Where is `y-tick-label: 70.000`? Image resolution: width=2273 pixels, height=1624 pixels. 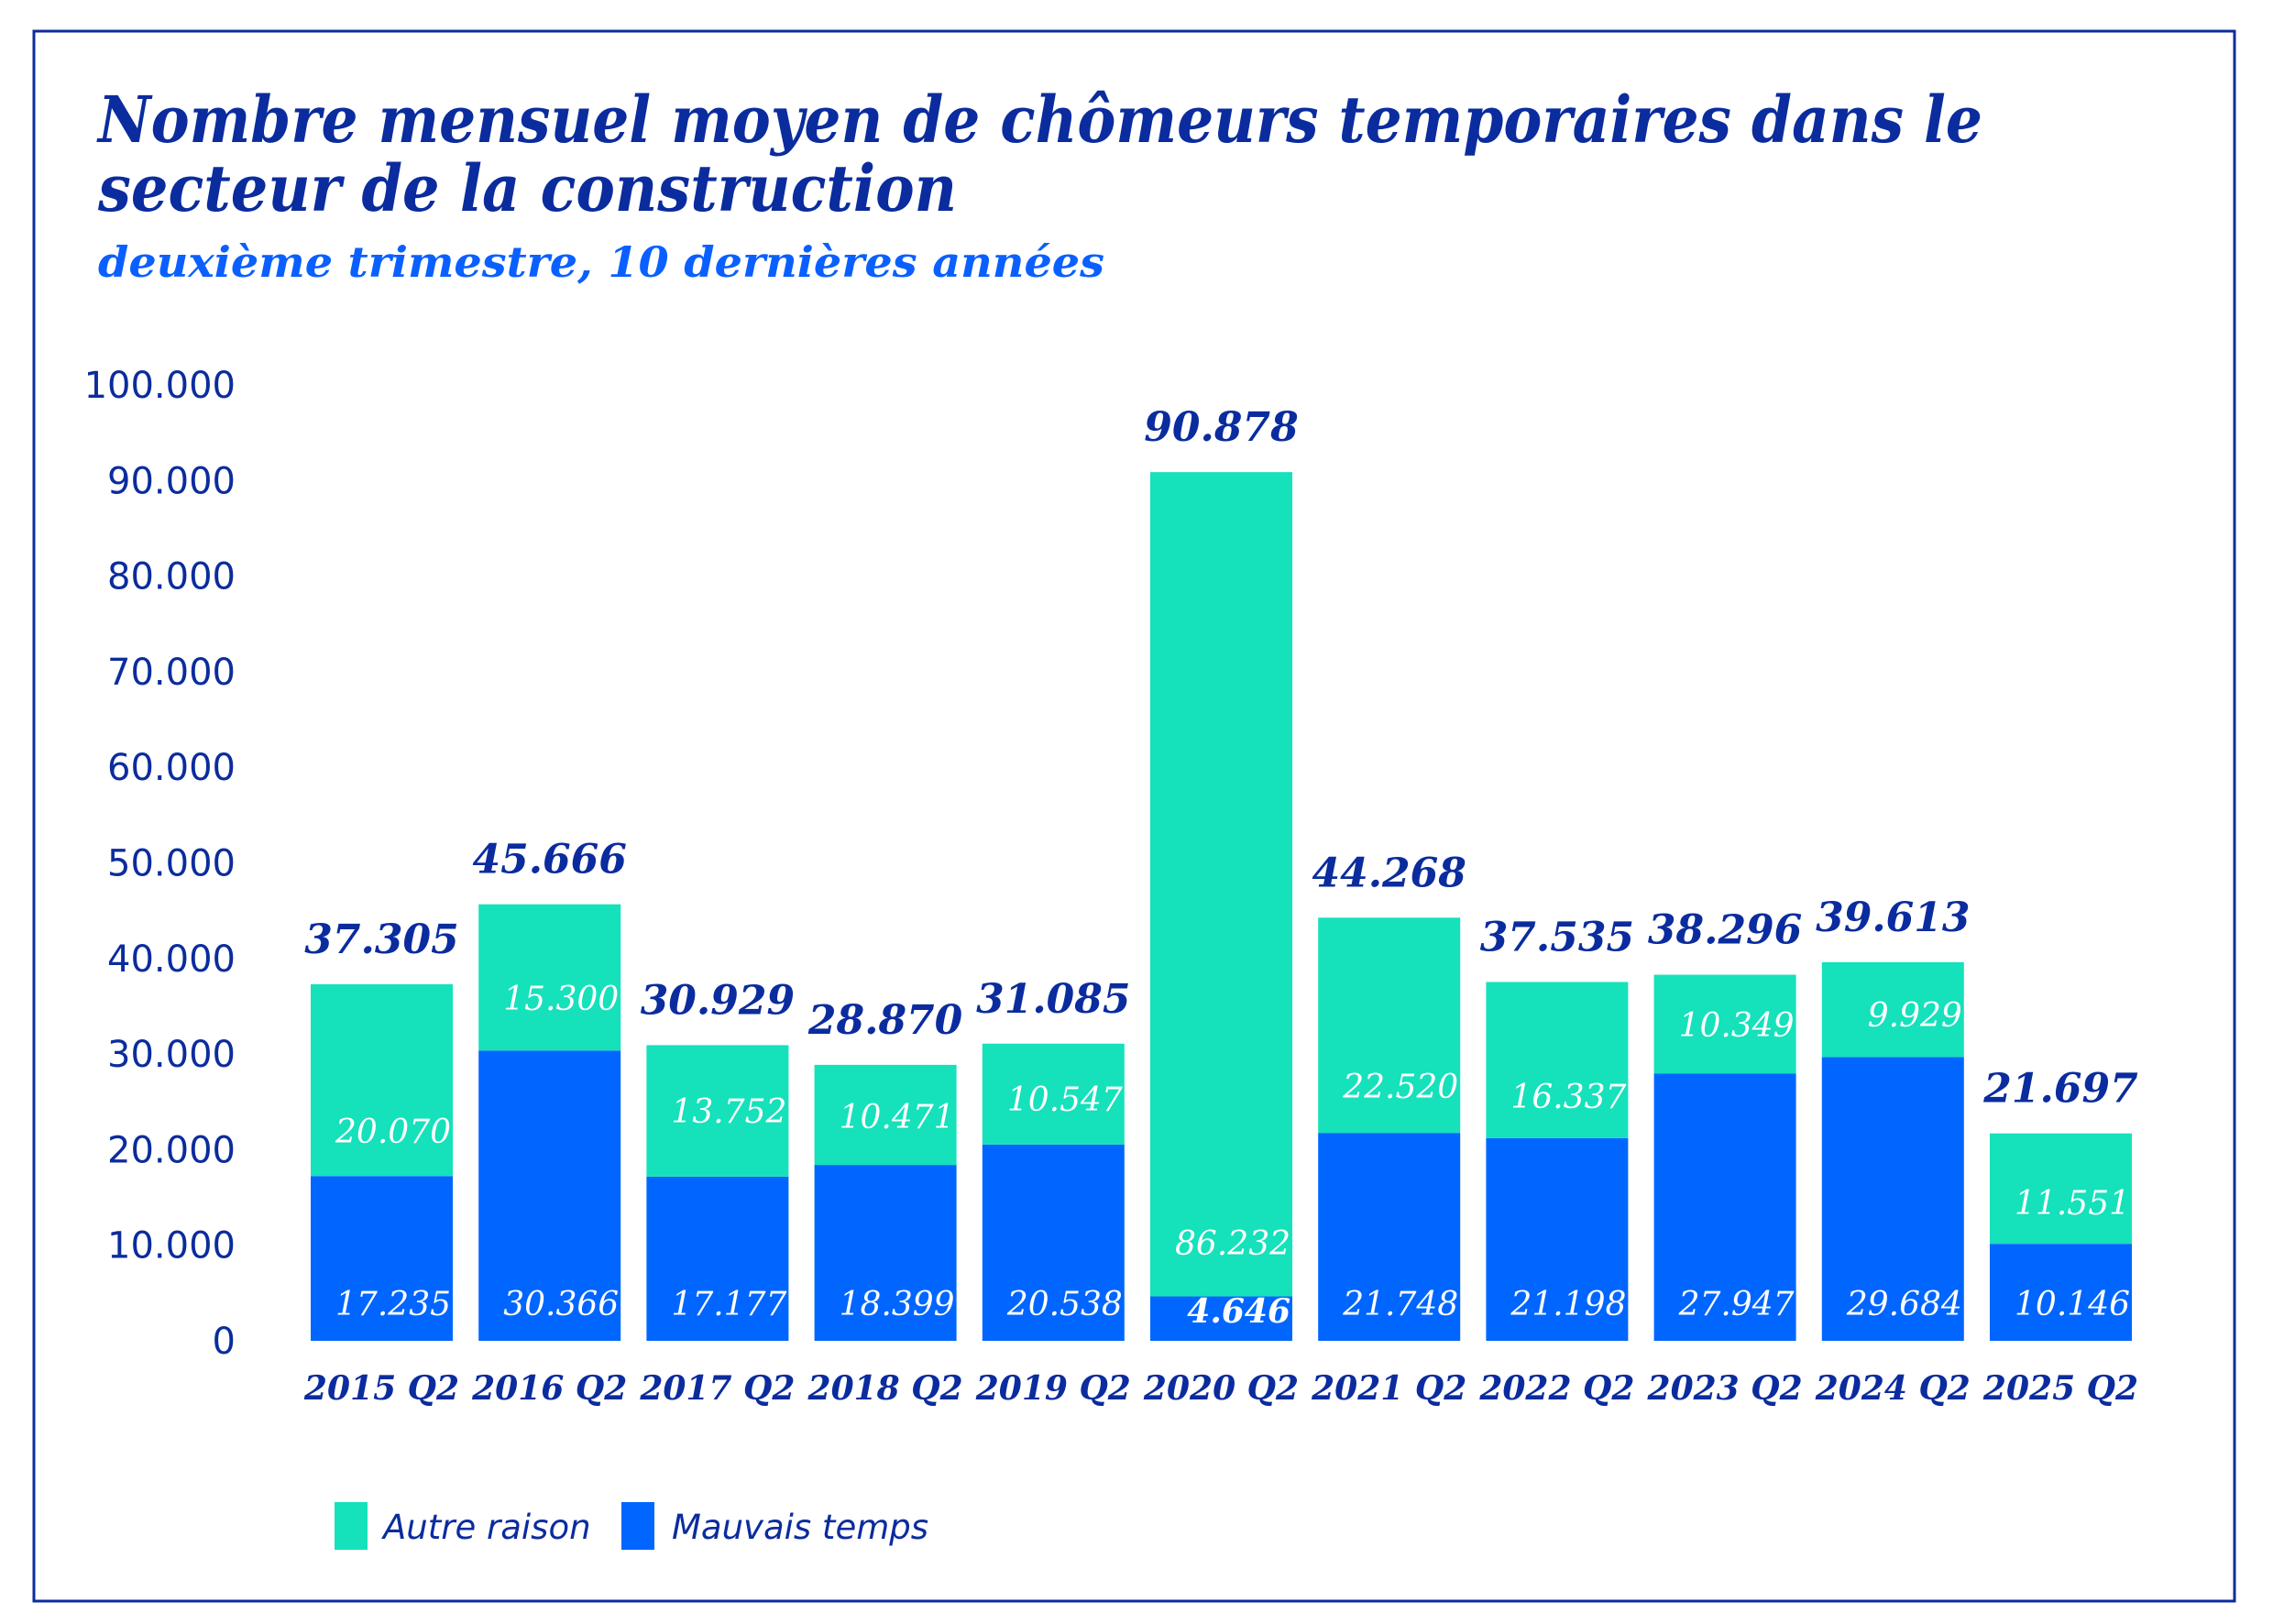 y-tick-label: 70.000 is located at coordinates (171, 673).